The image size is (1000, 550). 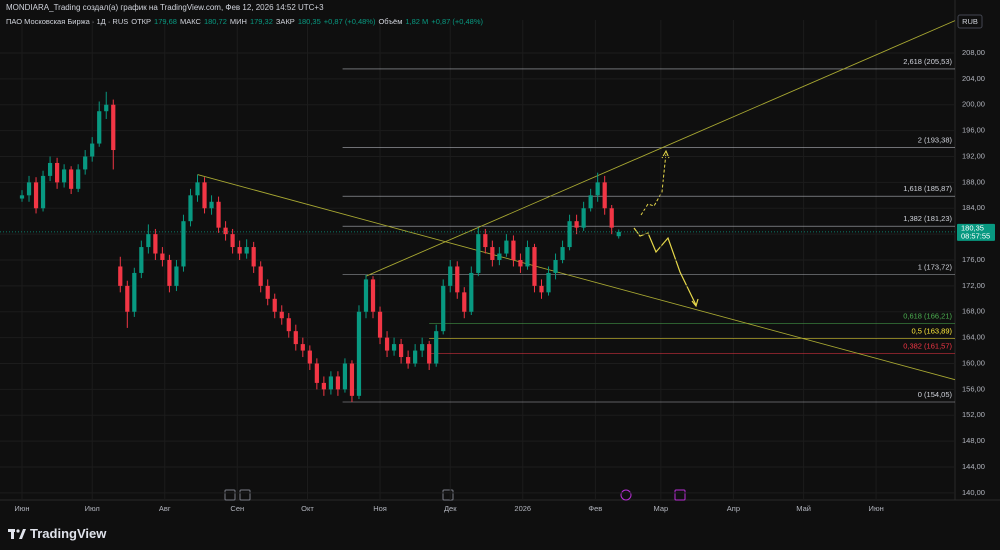 What do you see at coordinates (932, 330) in the screenshot?
I see `fib-label: 0,5 (163,89)` at bounding box center [932, 330].